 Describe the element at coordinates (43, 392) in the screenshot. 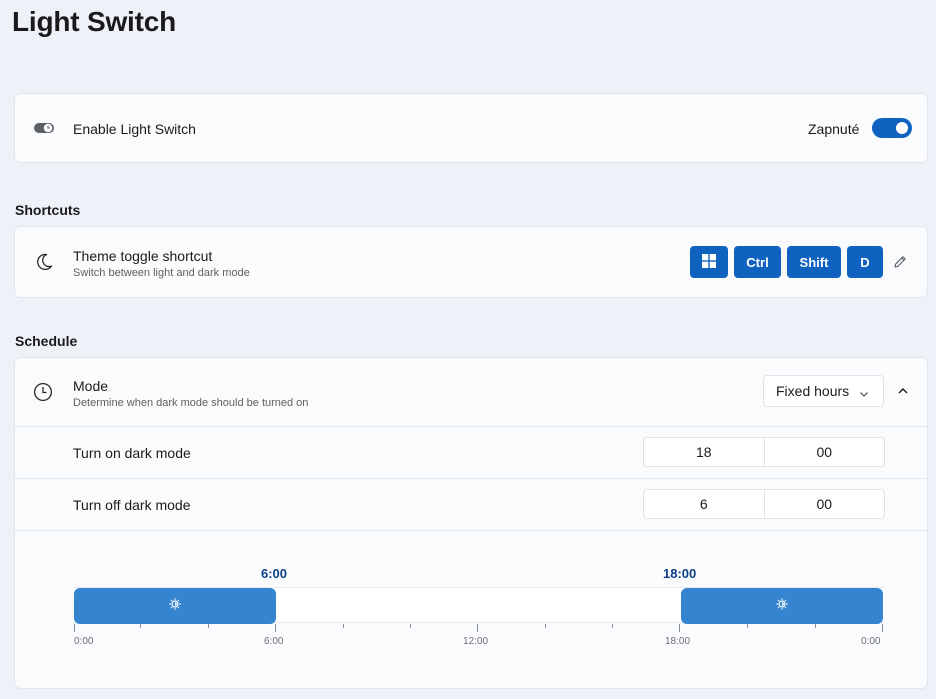

I see `clock-icon` at that location.